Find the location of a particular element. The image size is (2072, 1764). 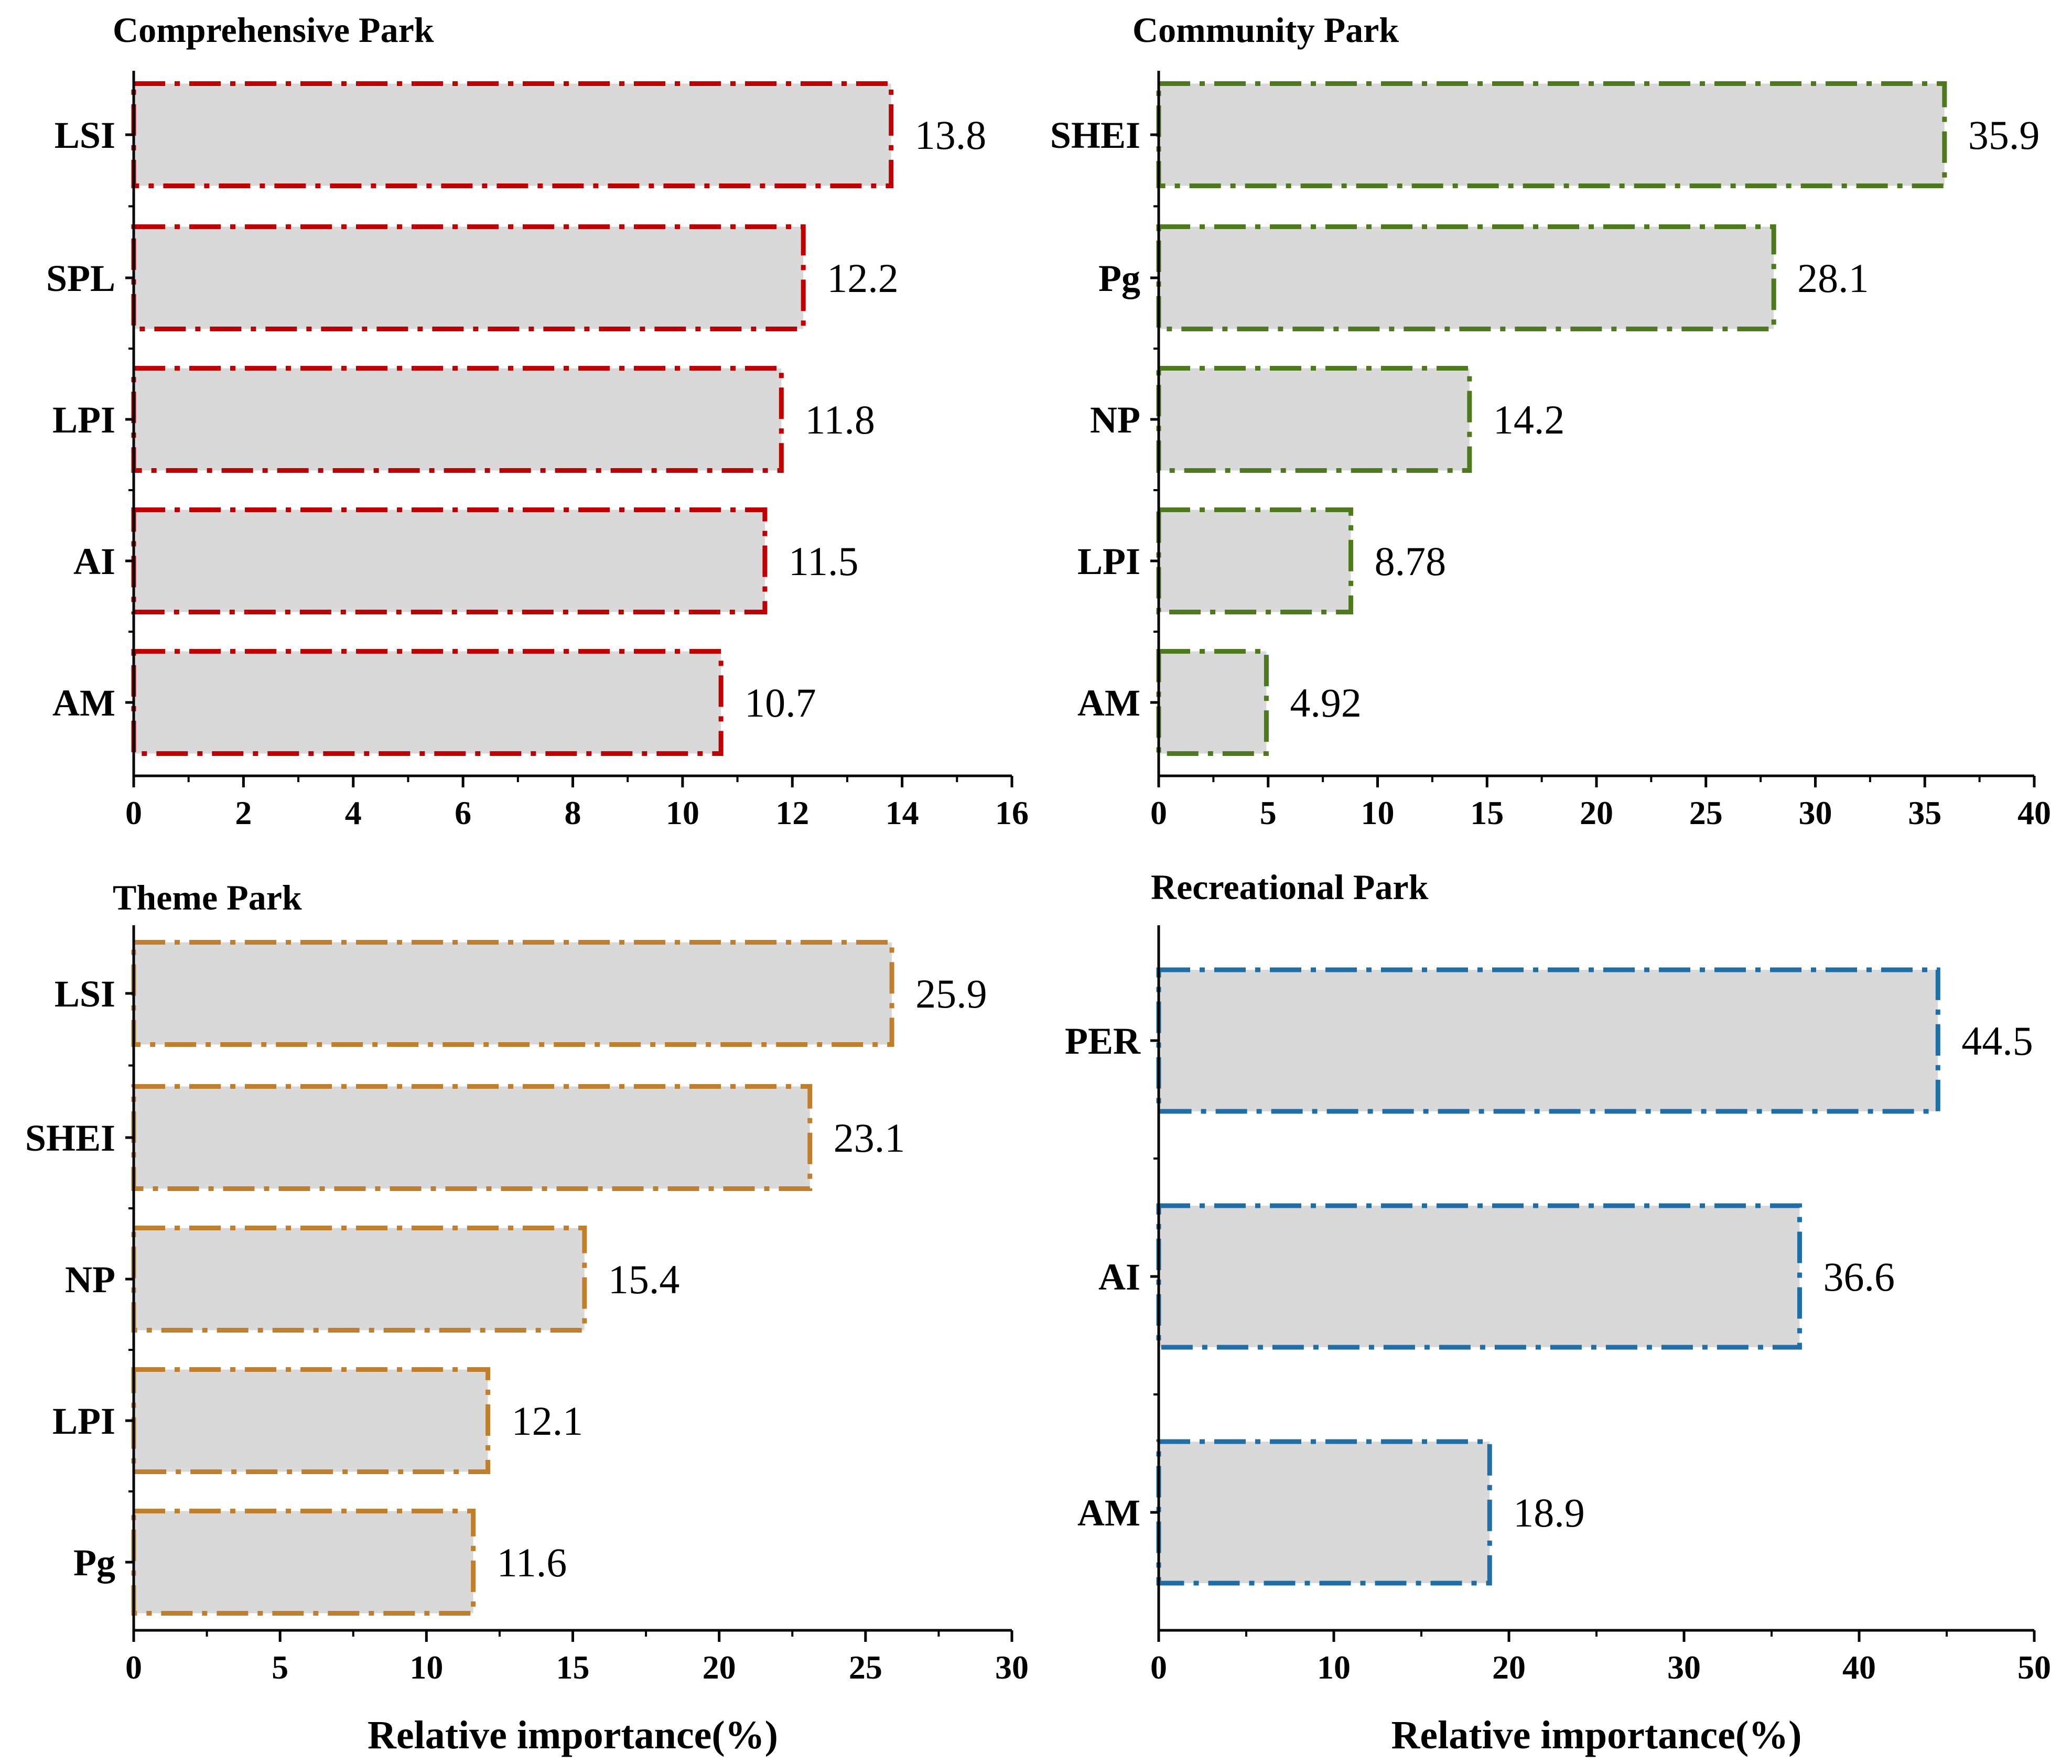

x-tick-label: 2 is located at coordinates (243, 812).